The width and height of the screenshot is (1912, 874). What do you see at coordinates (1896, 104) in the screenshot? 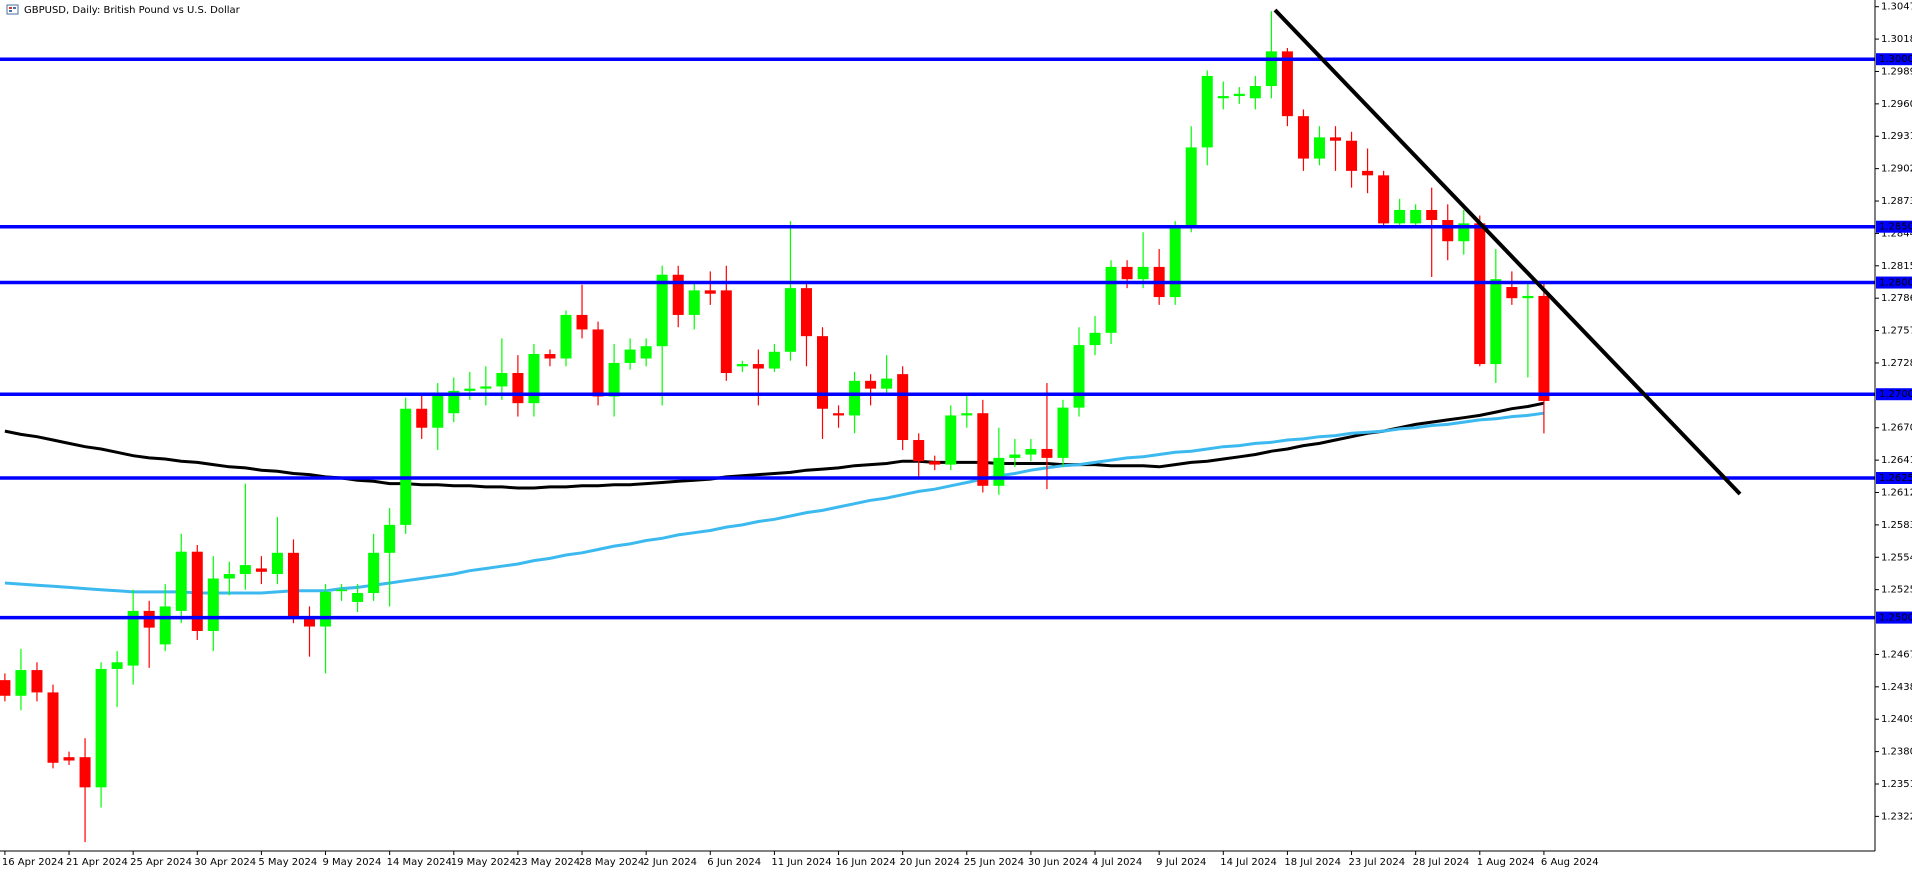
I see `y-tick-label: 1.29600` at bounding box center [1896, 104].